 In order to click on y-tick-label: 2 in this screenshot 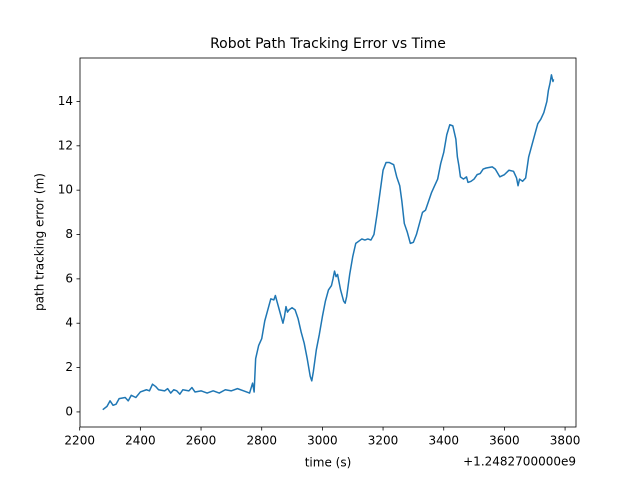, I will do `click(69, 367)`.